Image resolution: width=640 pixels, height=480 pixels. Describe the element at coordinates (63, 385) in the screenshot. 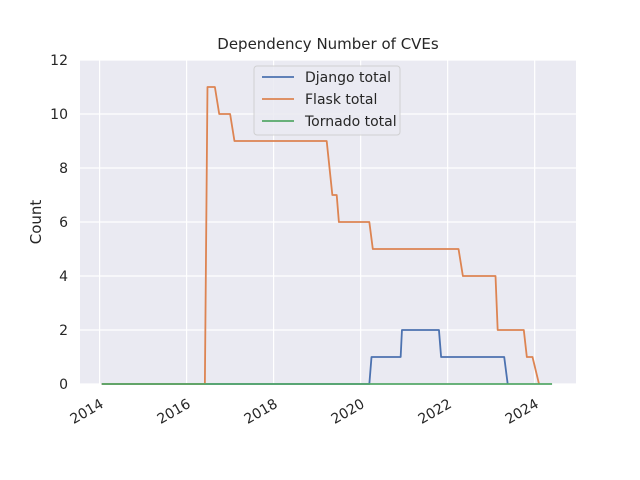

I see `y-tick-label: 0` at that location.